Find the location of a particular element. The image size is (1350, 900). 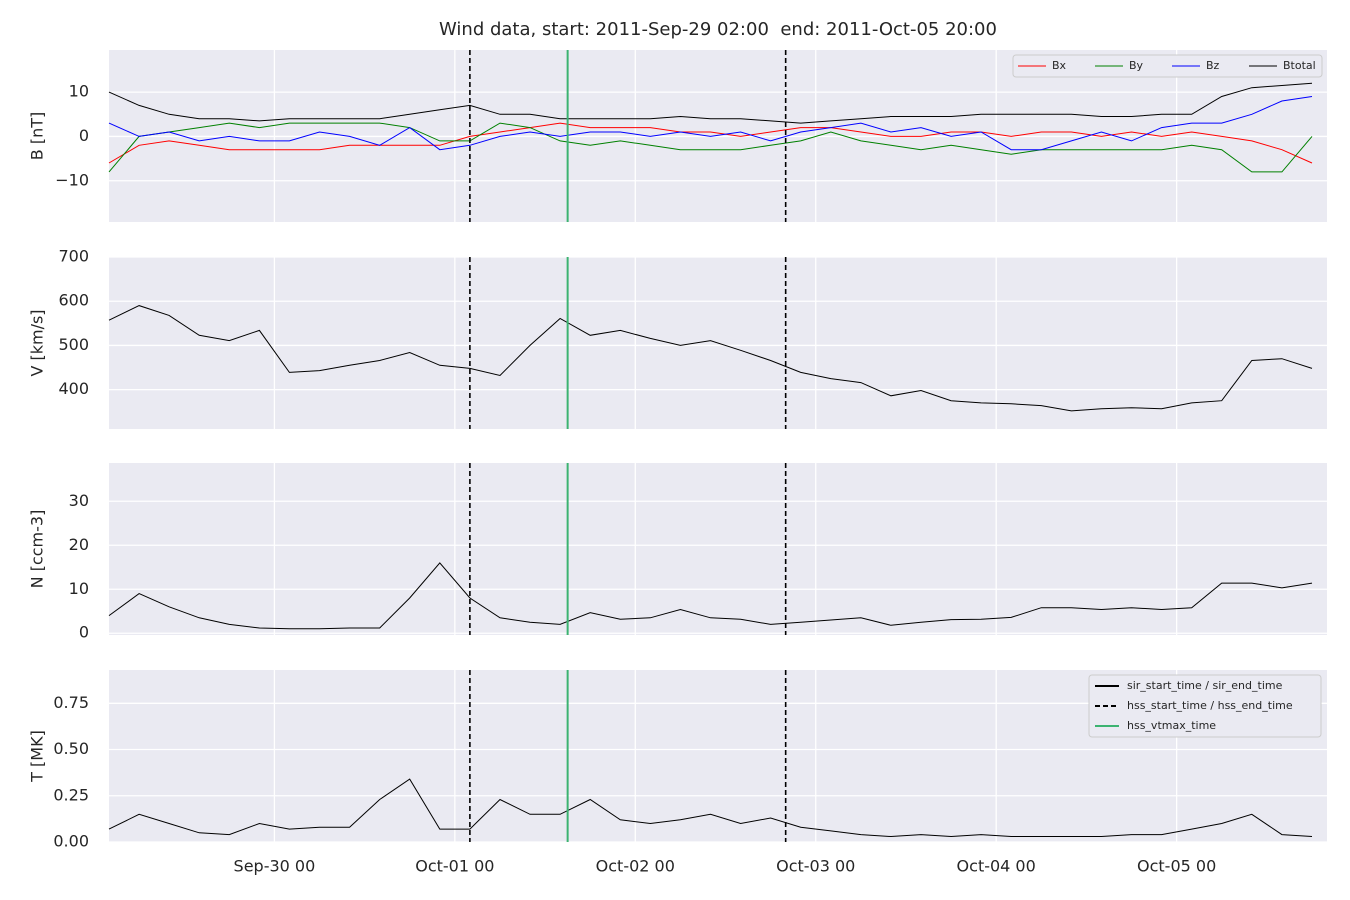

legend-label: hss_start_time / hss_end_time is located at coordinates (1210, 705).